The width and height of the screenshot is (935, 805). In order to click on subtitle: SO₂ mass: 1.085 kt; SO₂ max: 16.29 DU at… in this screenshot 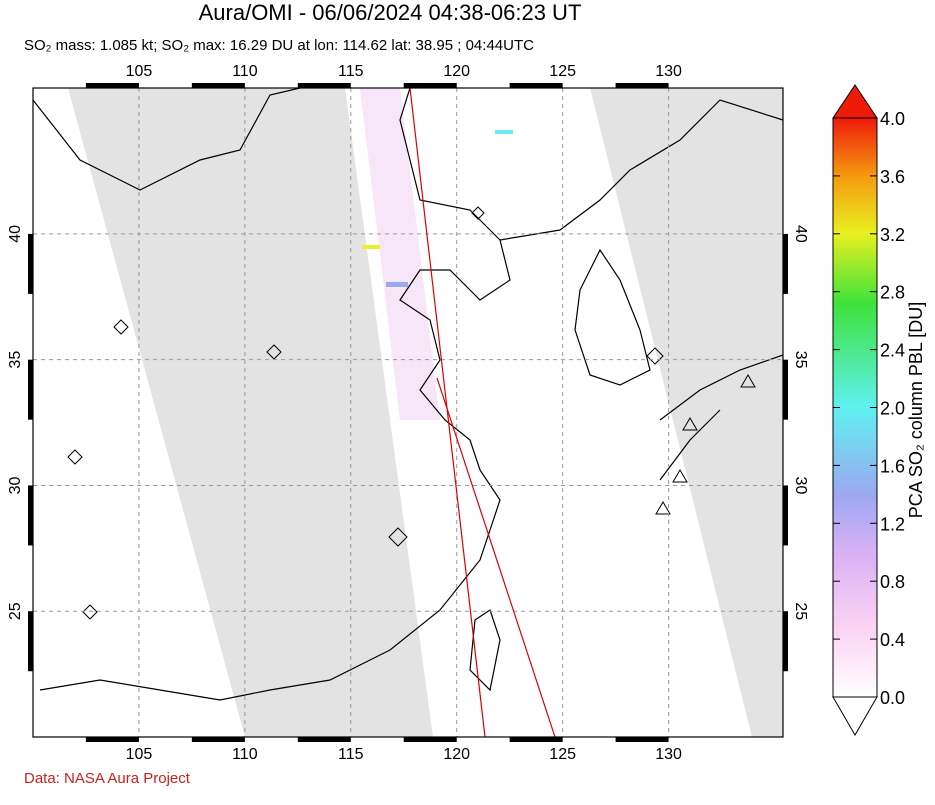, I will do `click(279, 45)`.